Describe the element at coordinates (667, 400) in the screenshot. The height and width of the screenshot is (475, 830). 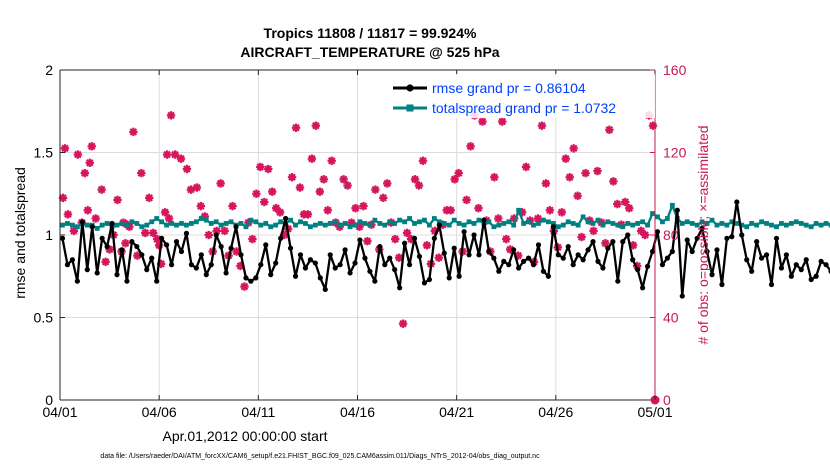
I see `y-right-tick-label: 0` at that location.